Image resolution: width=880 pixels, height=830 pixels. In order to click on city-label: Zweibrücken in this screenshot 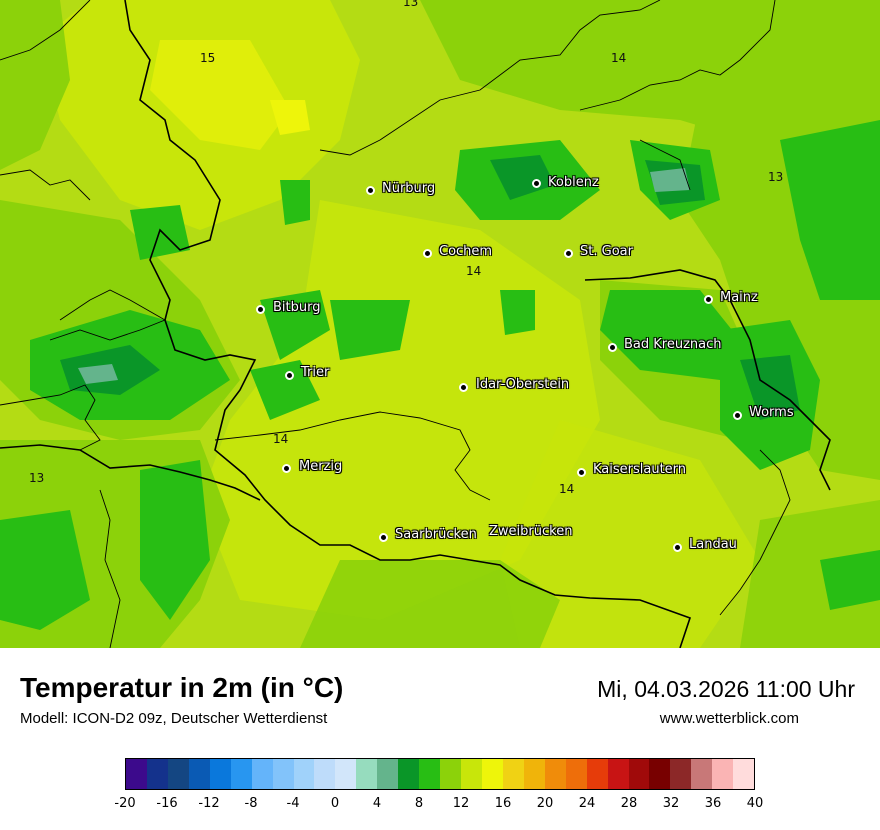, I will do `click(531, 531)`.